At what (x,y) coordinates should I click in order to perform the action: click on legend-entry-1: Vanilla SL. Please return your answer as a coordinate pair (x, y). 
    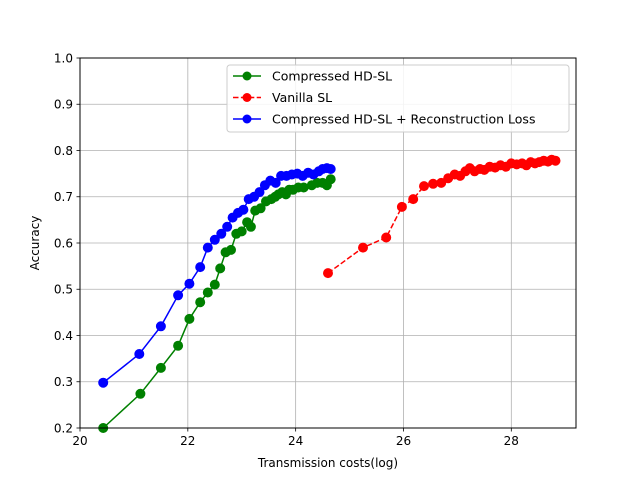
    Looking at the image, I should click on (282, 97).